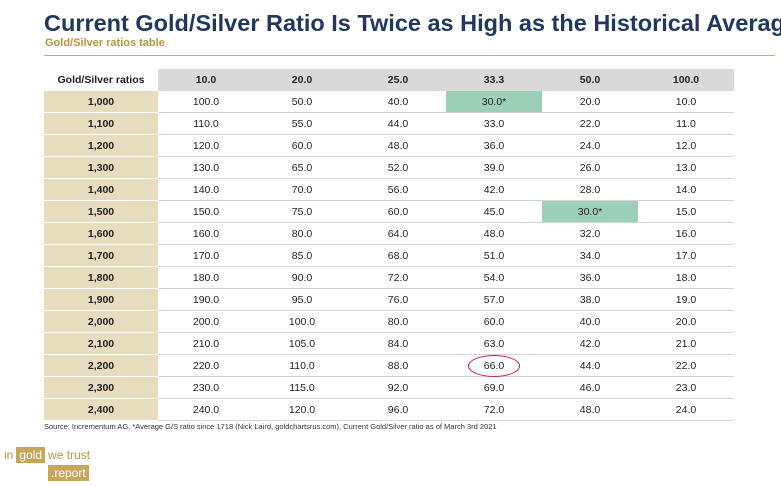  Describe the element at coordinates (9, 455) in the screenshot. I see `logo-text-in: in` at that location.